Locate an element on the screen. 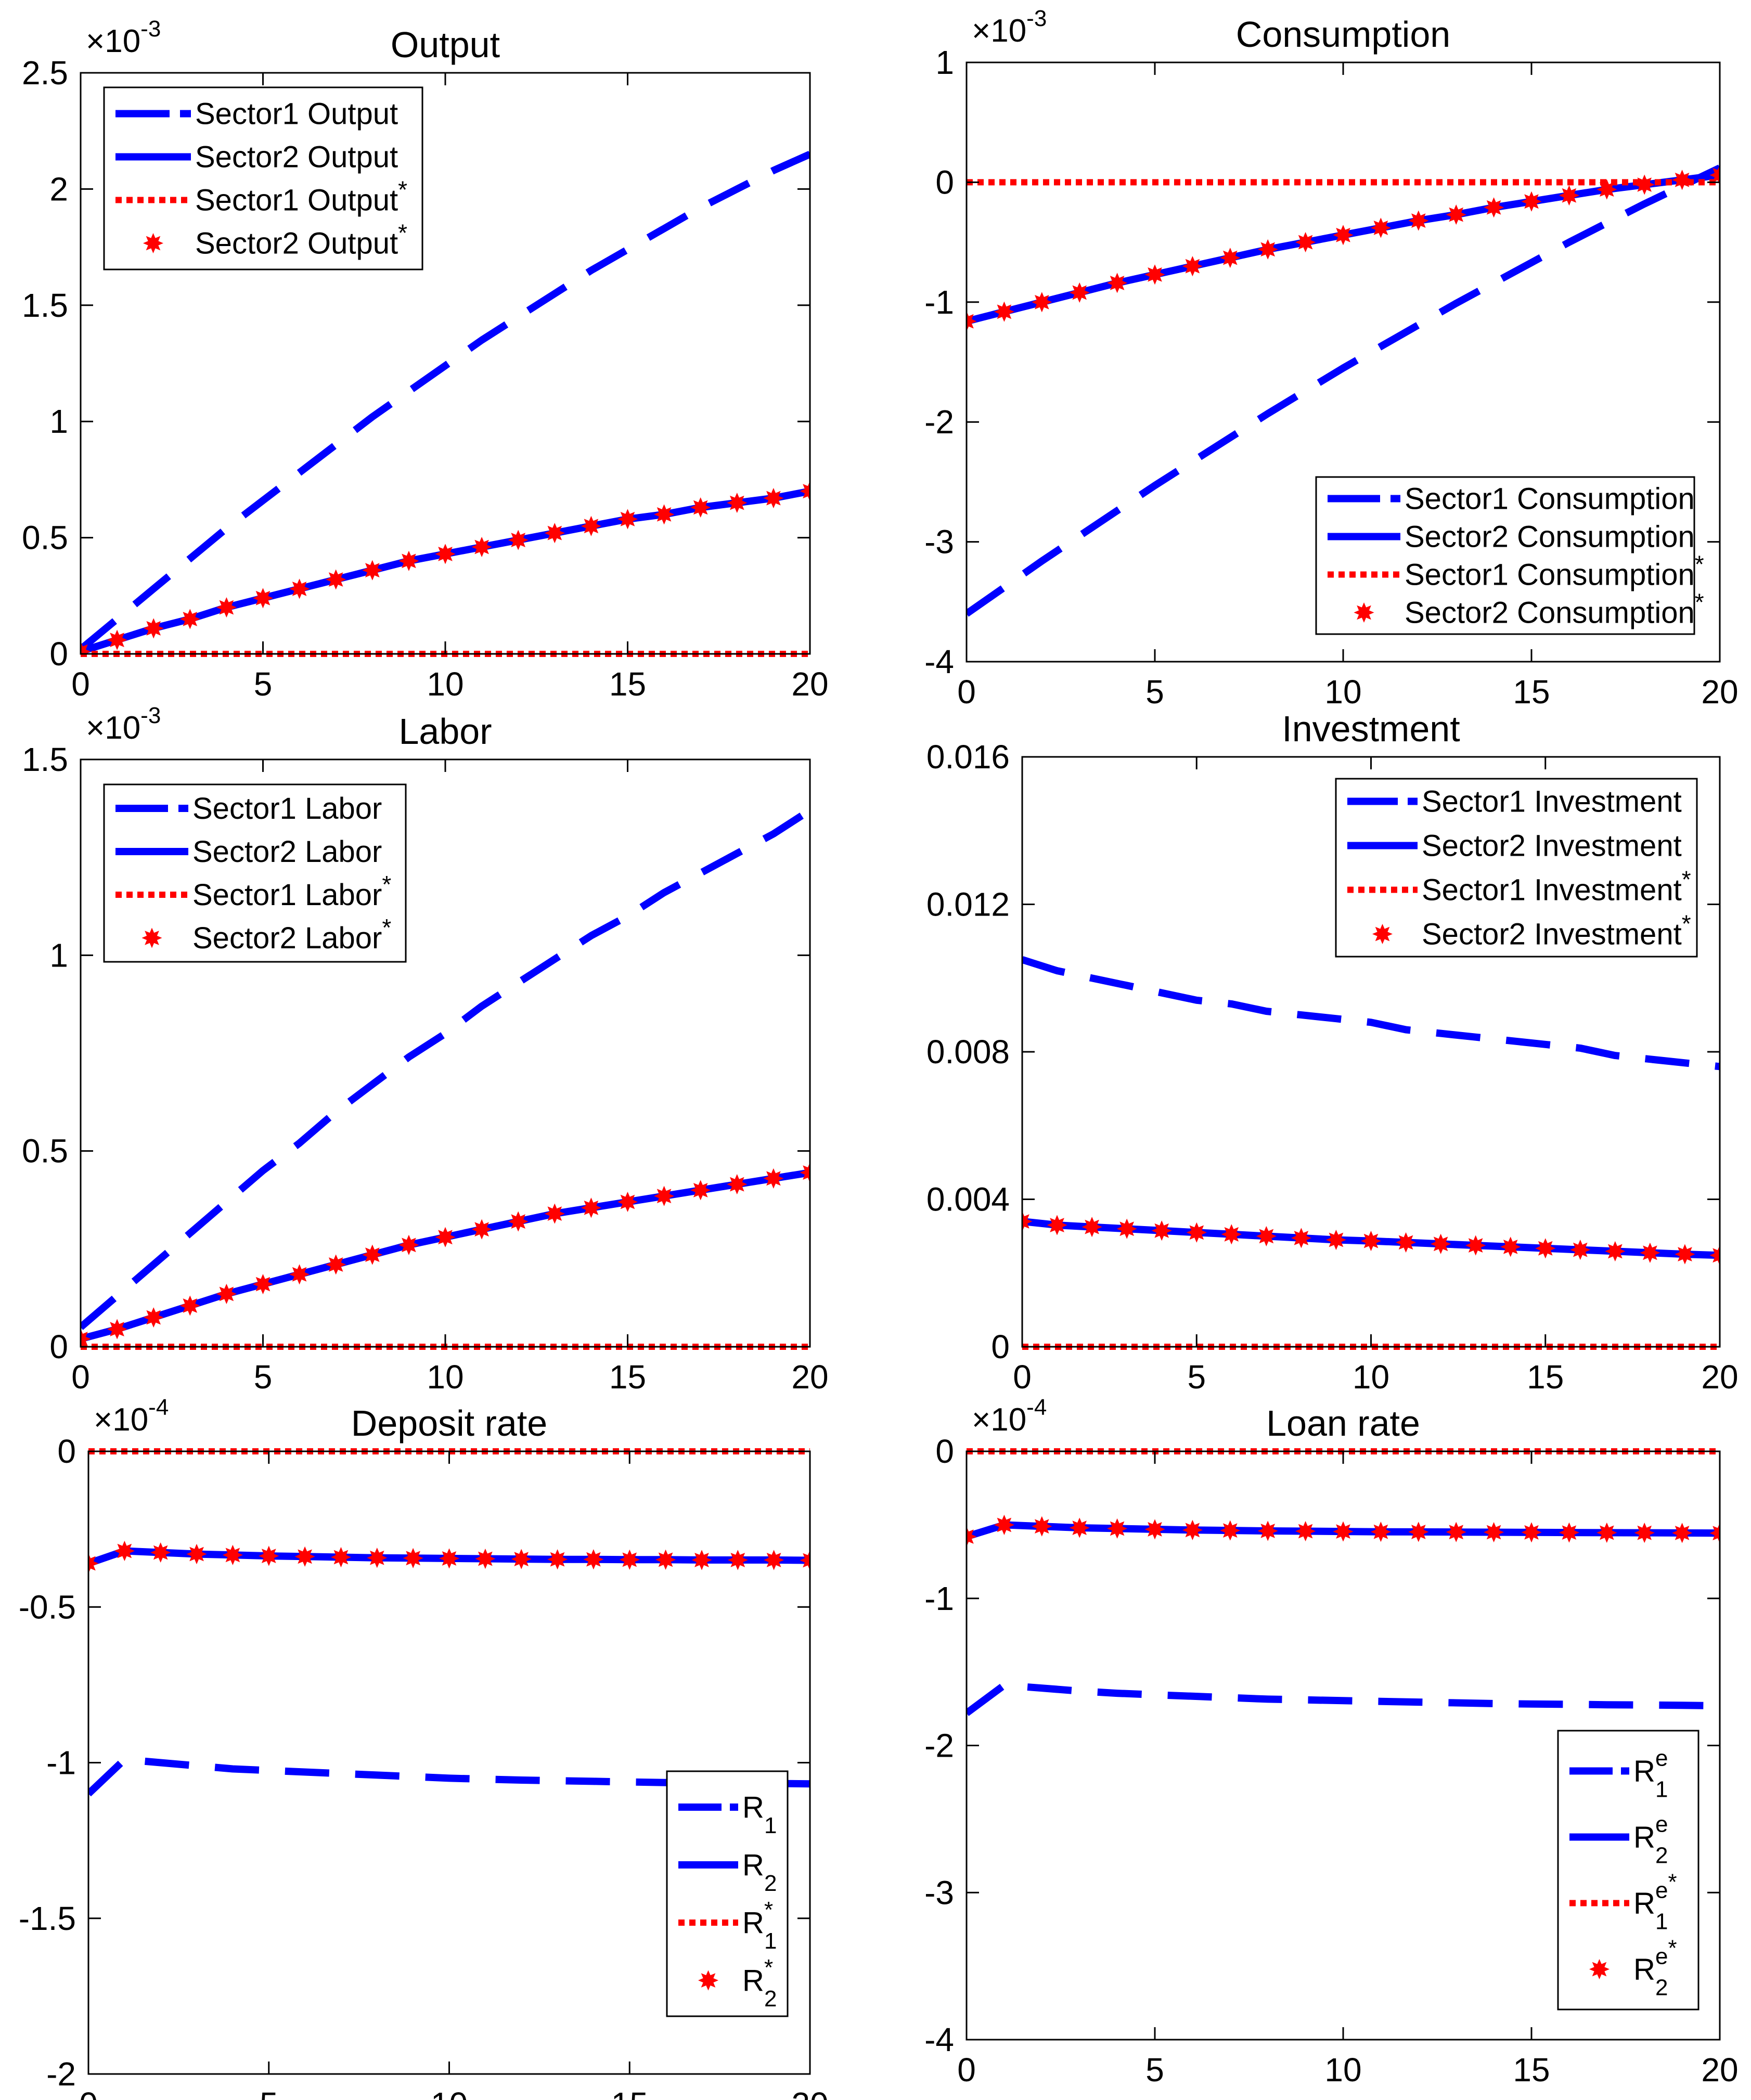  legend-item: Sector1 Output is located at coordinates (256, 114).